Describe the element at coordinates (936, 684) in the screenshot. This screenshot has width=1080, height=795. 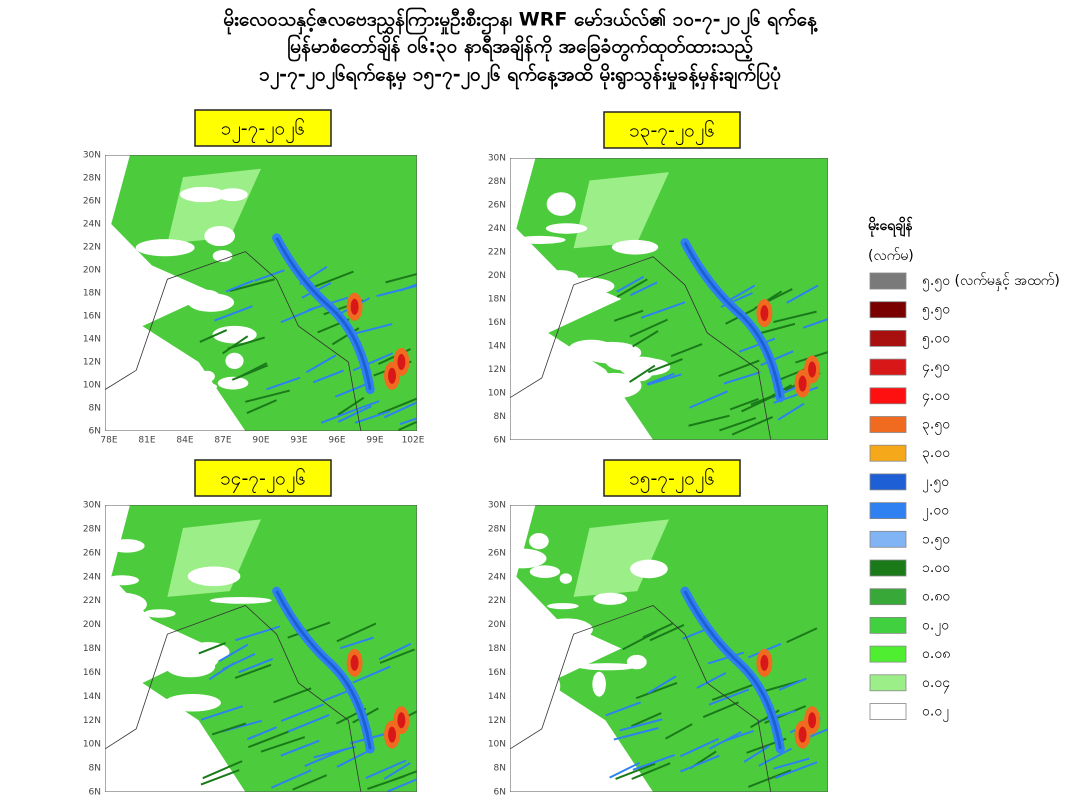
I see `legend-label: ၀.၀၄` at that location.